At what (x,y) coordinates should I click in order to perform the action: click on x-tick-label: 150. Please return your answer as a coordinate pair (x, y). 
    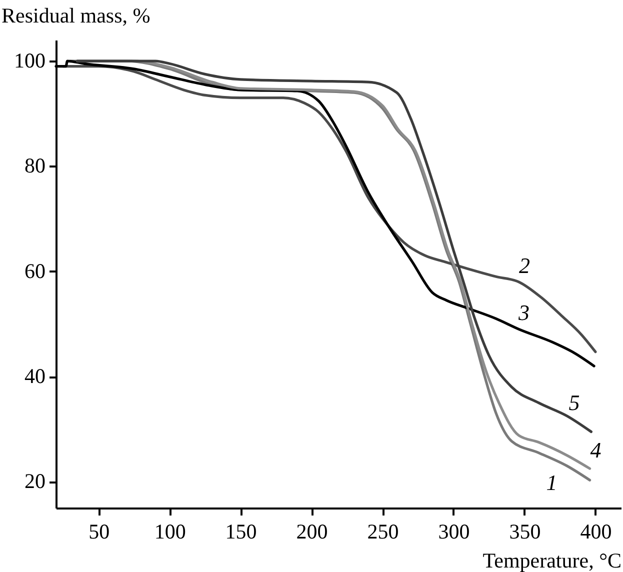
    Looking at the image, I should click on (241, 532).